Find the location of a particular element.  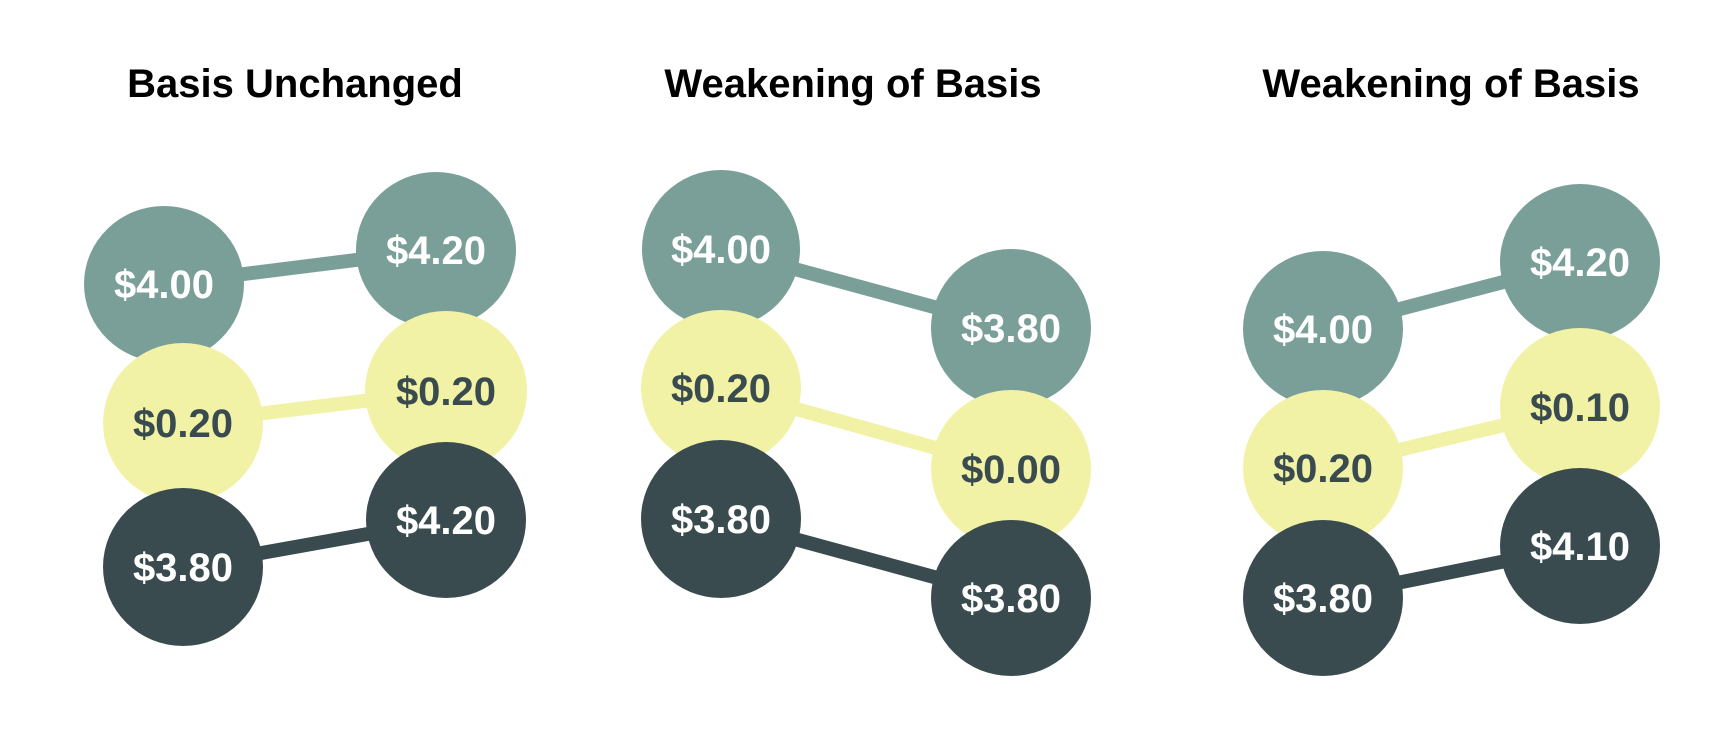

row-yellow: $0.20 $0.00 is located at coordinates (866, 429).